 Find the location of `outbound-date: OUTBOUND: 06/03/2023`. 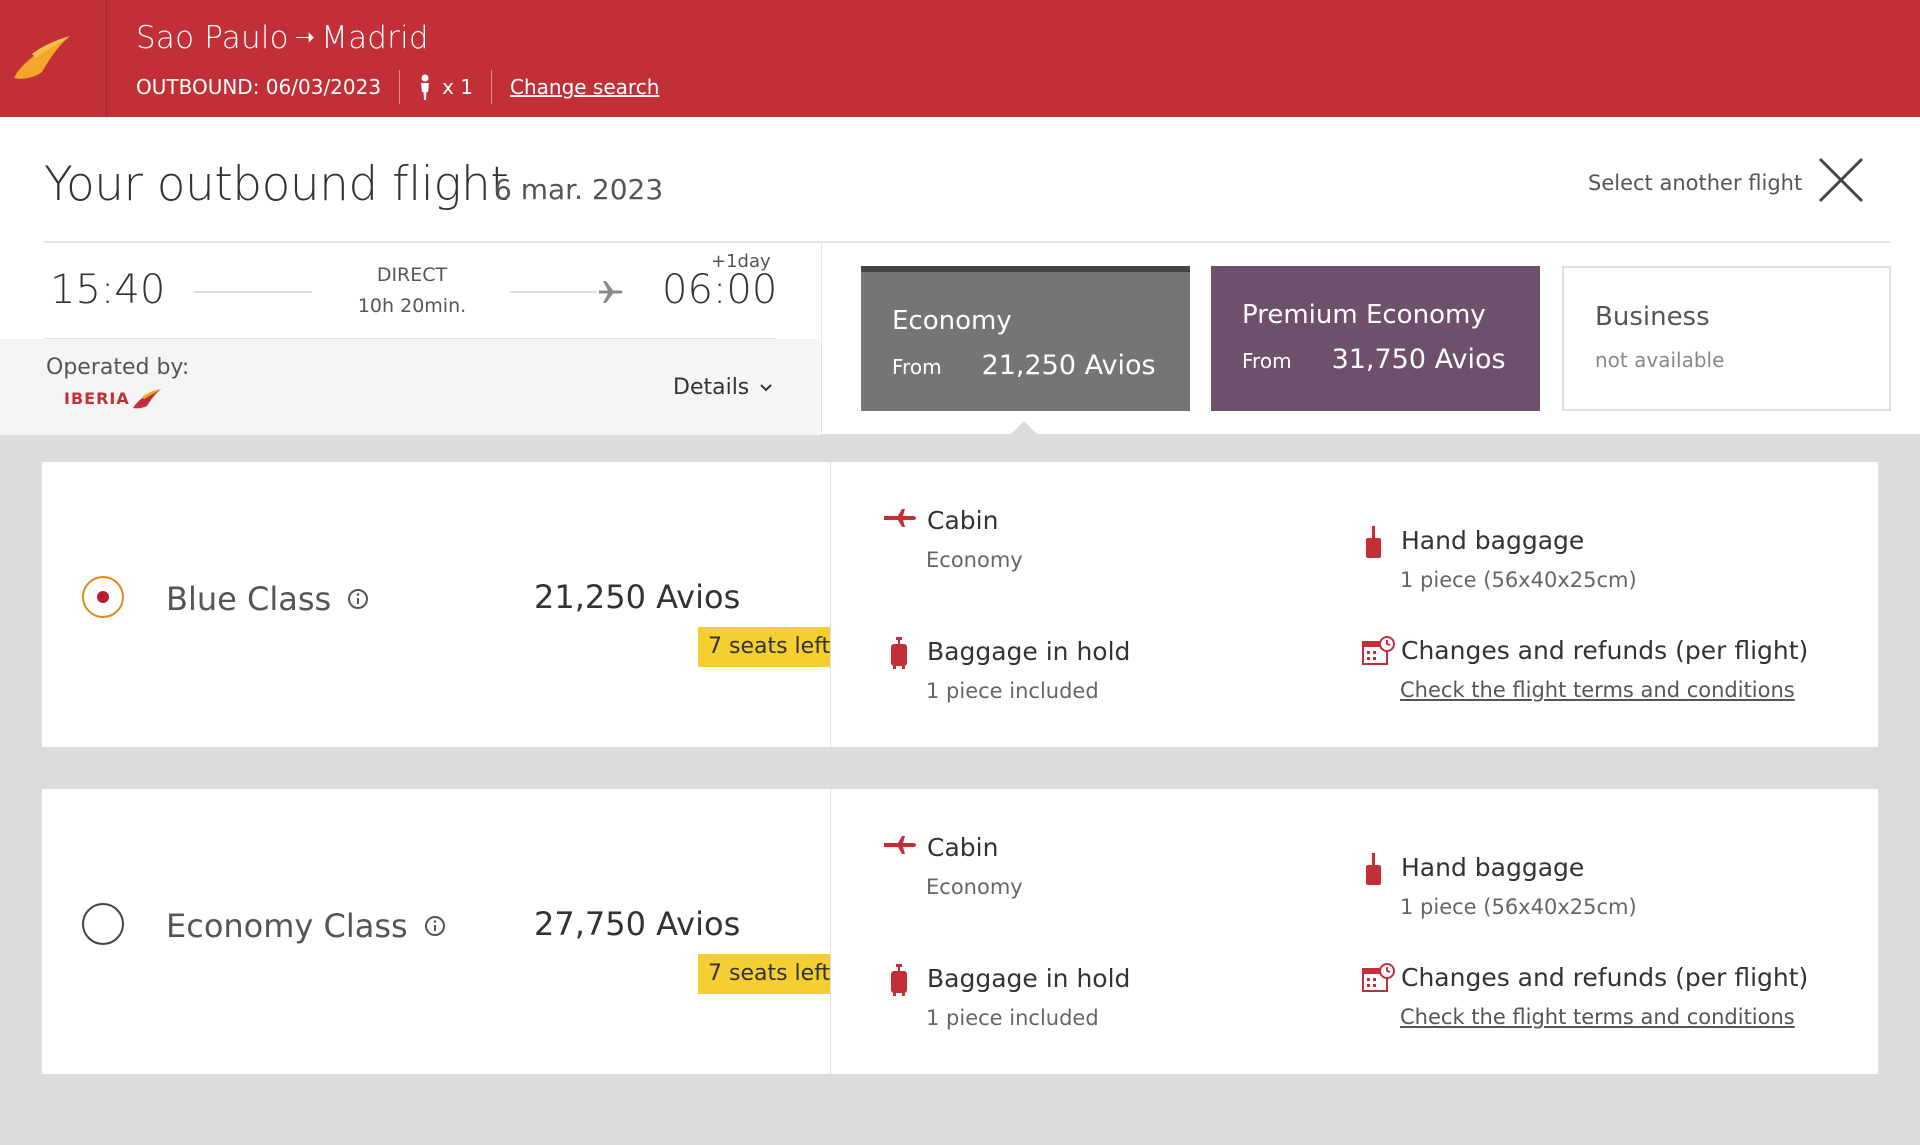

outbound-date: OUTBOUND: 06/03/2023 is located at coordinates (259, 87).